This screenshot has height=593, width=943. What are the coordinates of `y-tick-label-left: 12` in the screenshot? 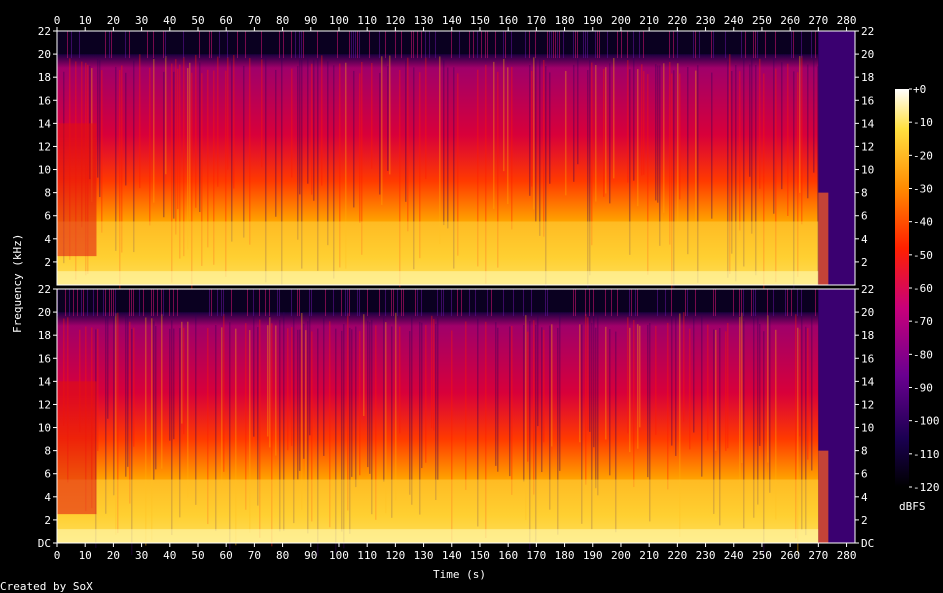 It's located at (44, 404).